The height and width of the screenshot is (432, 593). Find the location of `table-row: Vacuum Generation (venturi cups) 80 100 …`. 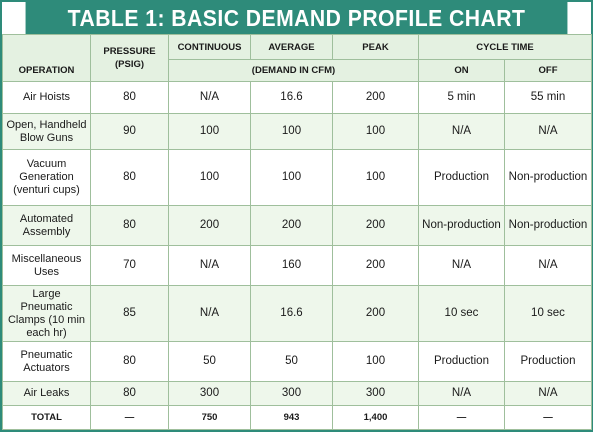

table-row: Vacuum Generation (venturi cups) 80 100 … is located at coordinates (297, 177).